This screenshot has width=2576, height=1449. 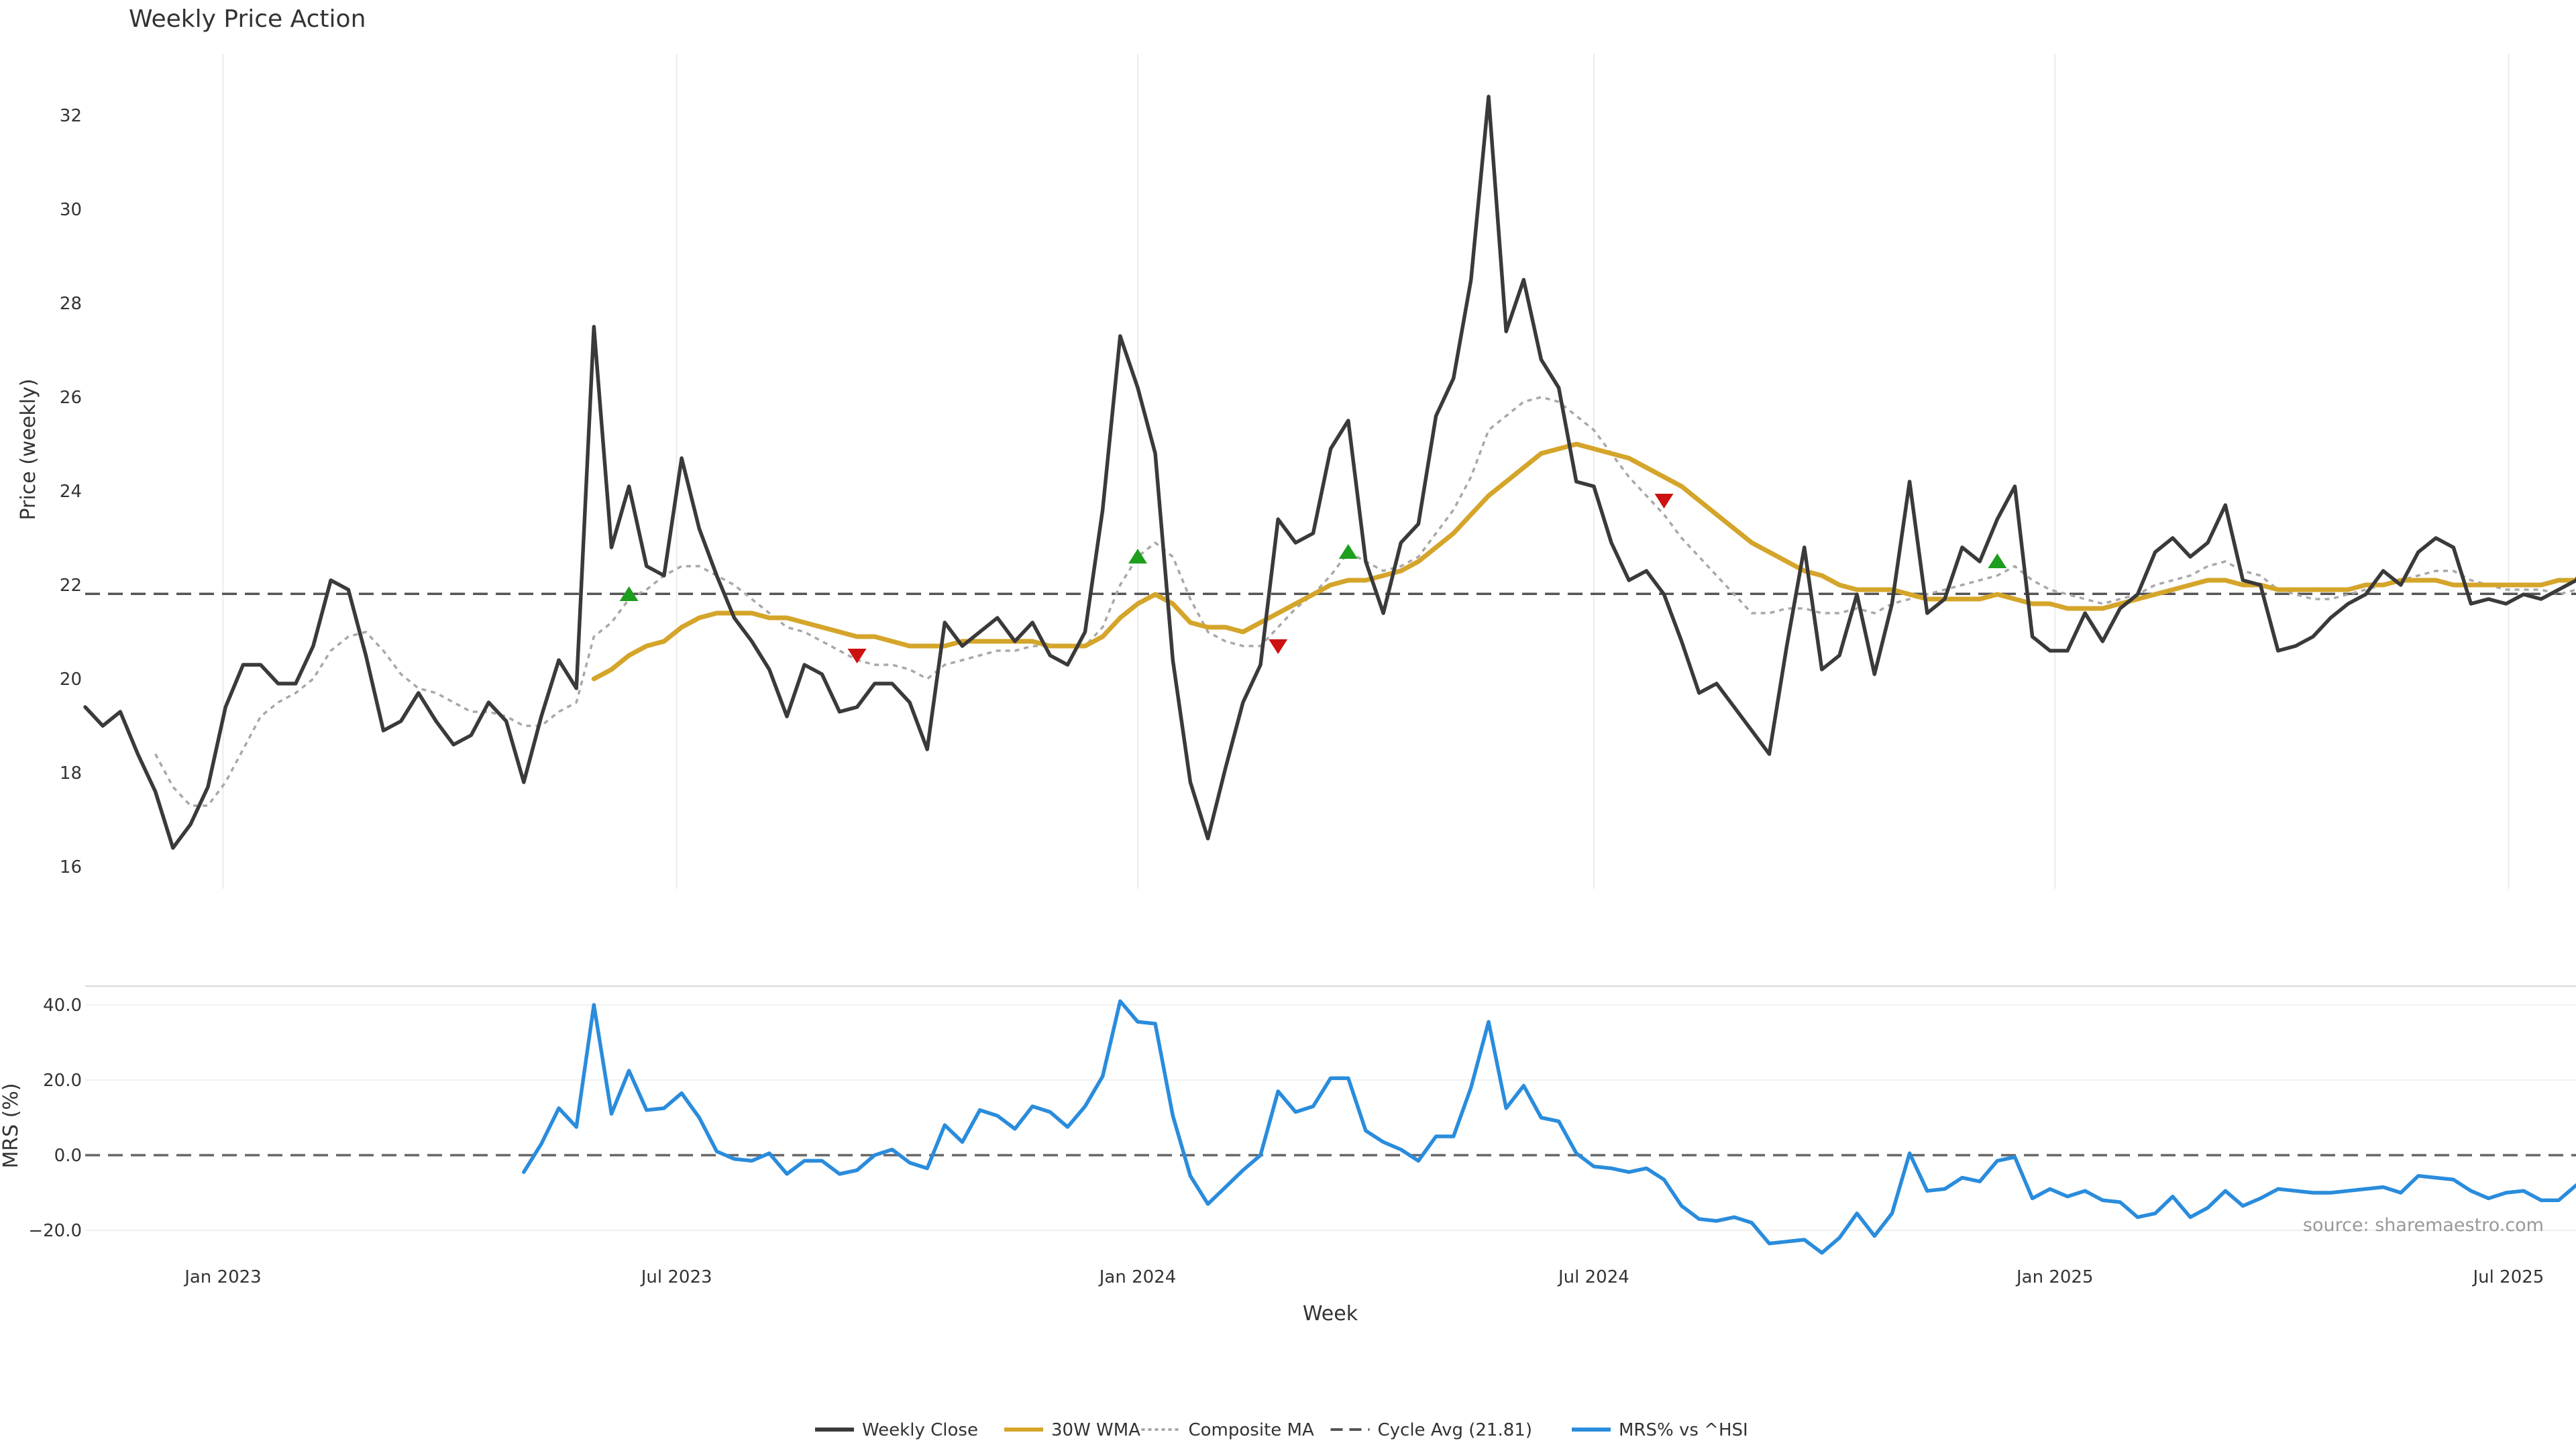 What do you see at coordinates (247, 19) in the screenshot?
I see `chart-title: Weekly Price Action` at bounding box center [247, 19].